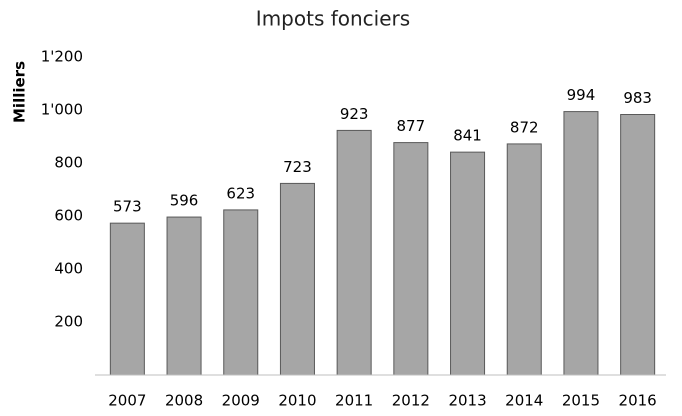  I want to click on x-tick-label: 2008, so click(184, 401).